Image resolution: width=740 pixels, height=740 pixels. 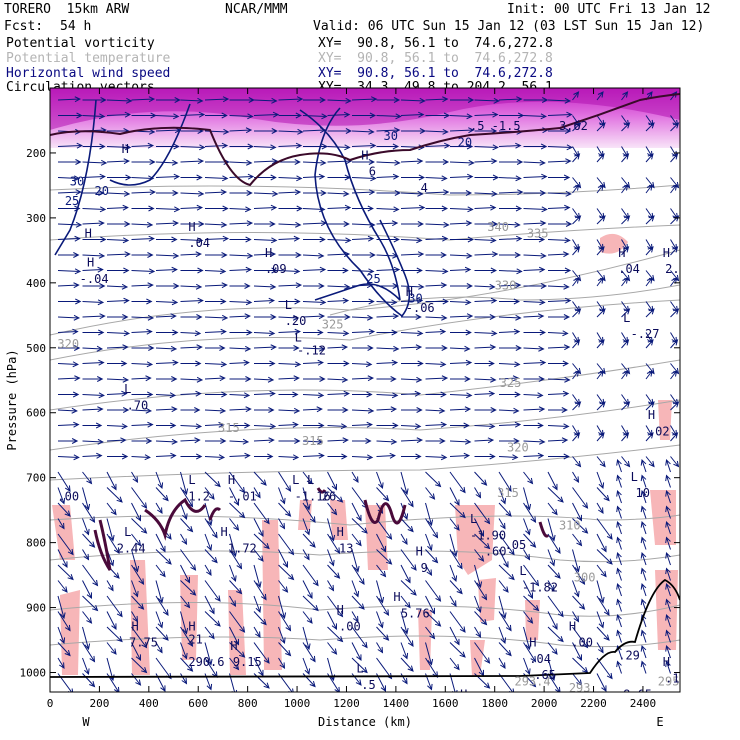 What do you see at coordinates (396, 703) in the screenshot?
I see `x-tick-label: 1400` at bounding box center [396, 703].